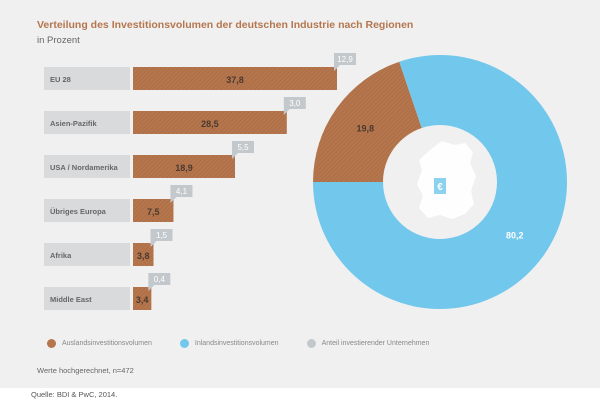 The image size is (600, 406). I want to click on share-value-label: 3,0, so click(295, 103).